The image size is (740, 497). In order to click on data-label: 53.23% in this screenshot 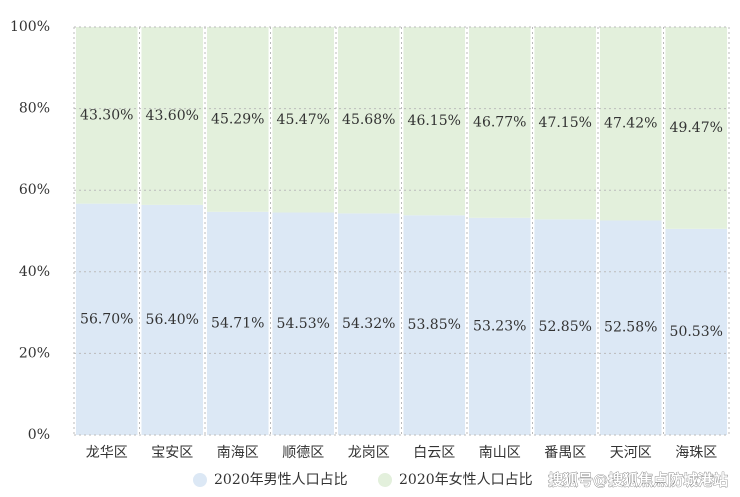, I will do `click(499, 326)`.